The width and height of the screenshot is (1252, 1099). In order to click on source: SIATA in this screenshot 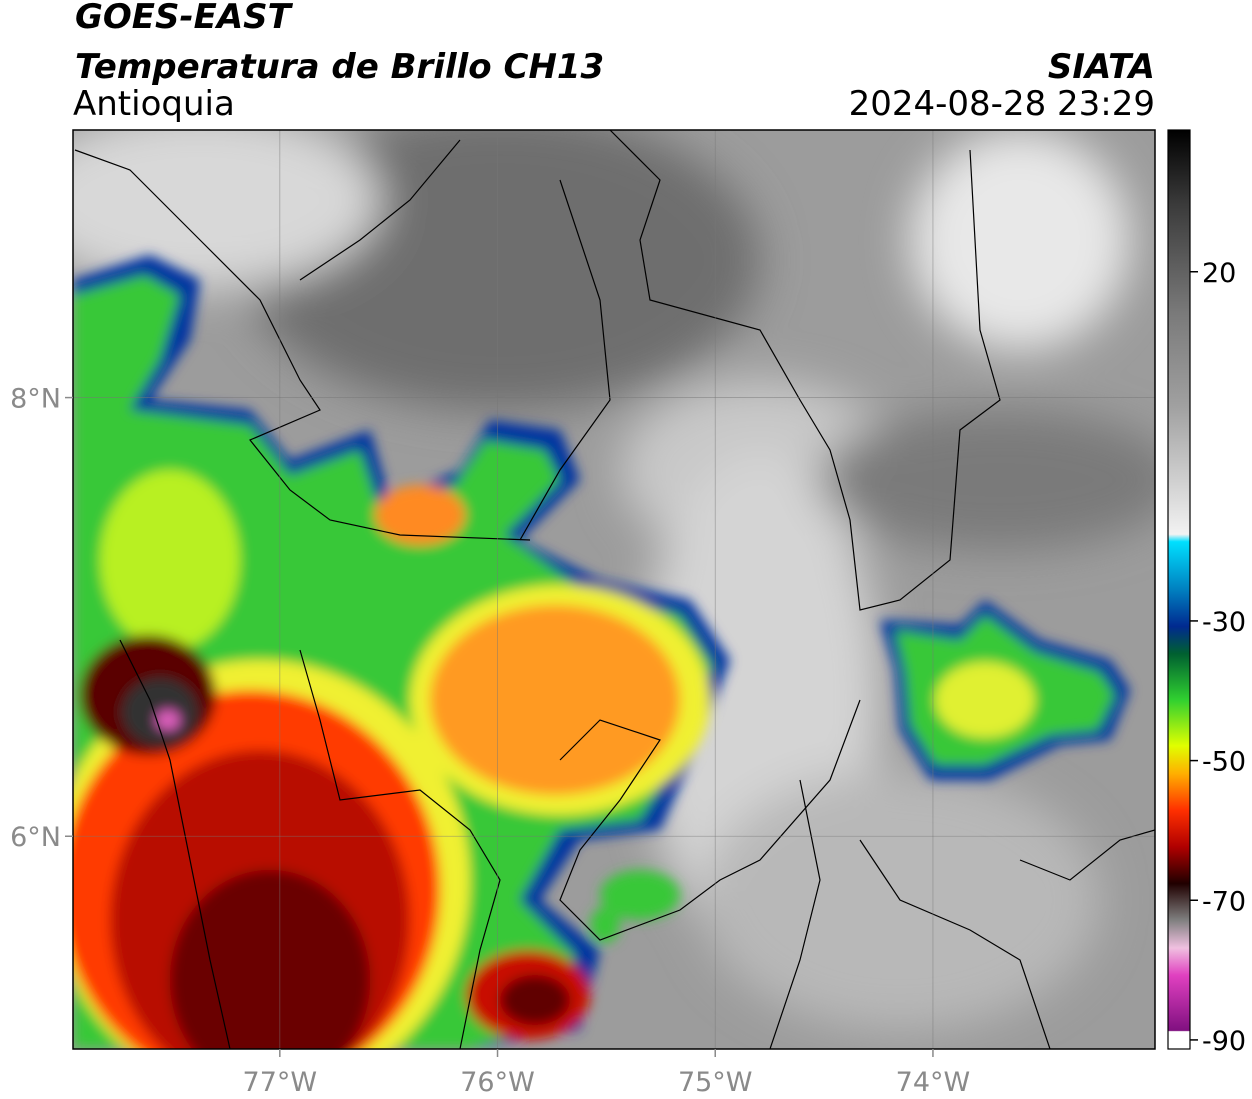, I will do `click(1101, 67)`.